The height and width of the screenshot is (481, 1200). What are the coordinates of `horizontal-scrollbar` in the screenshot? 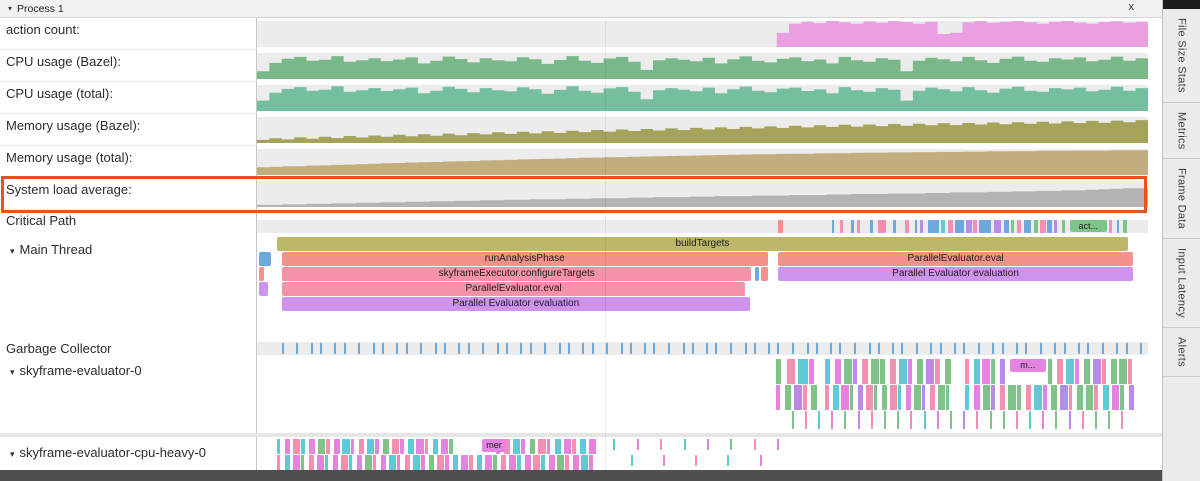 It's located at (581, 475).